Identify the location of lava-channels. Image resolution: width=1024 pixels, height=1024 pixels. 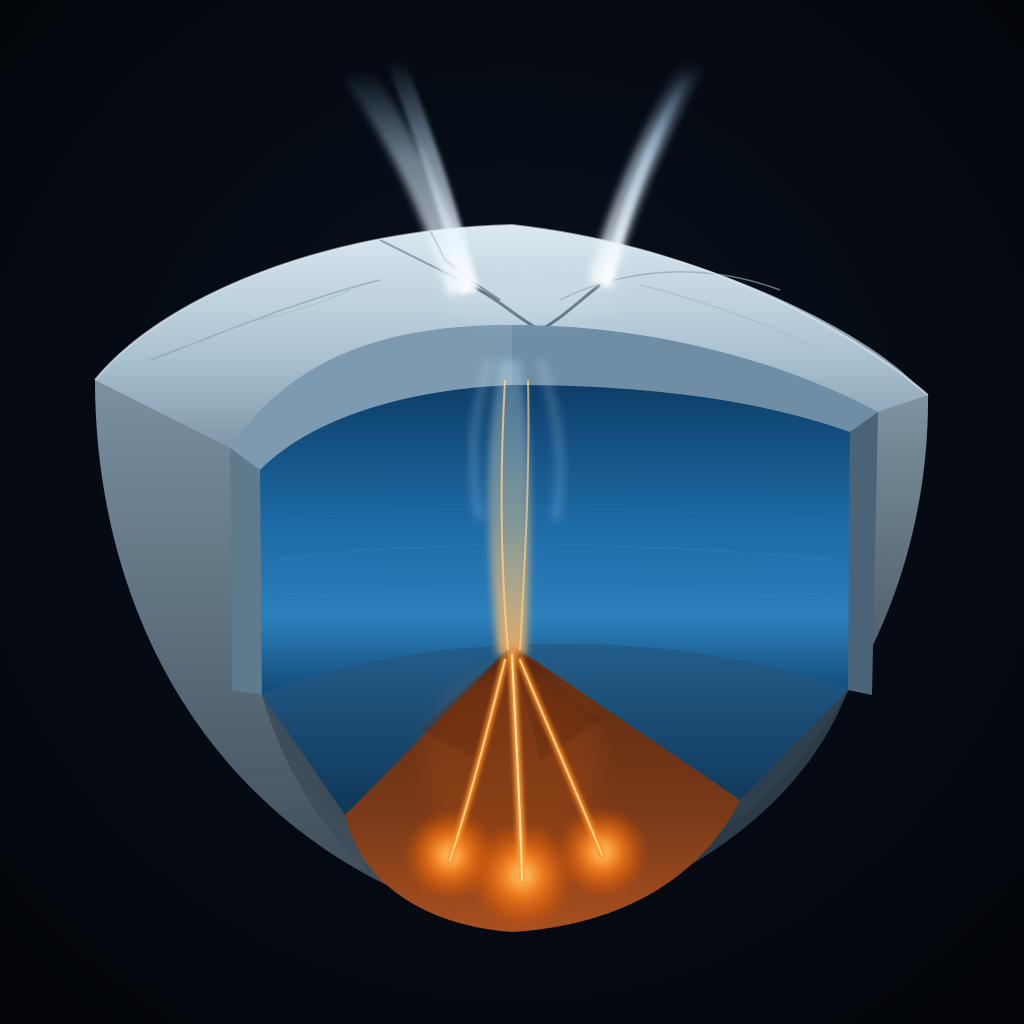
(526, 767).